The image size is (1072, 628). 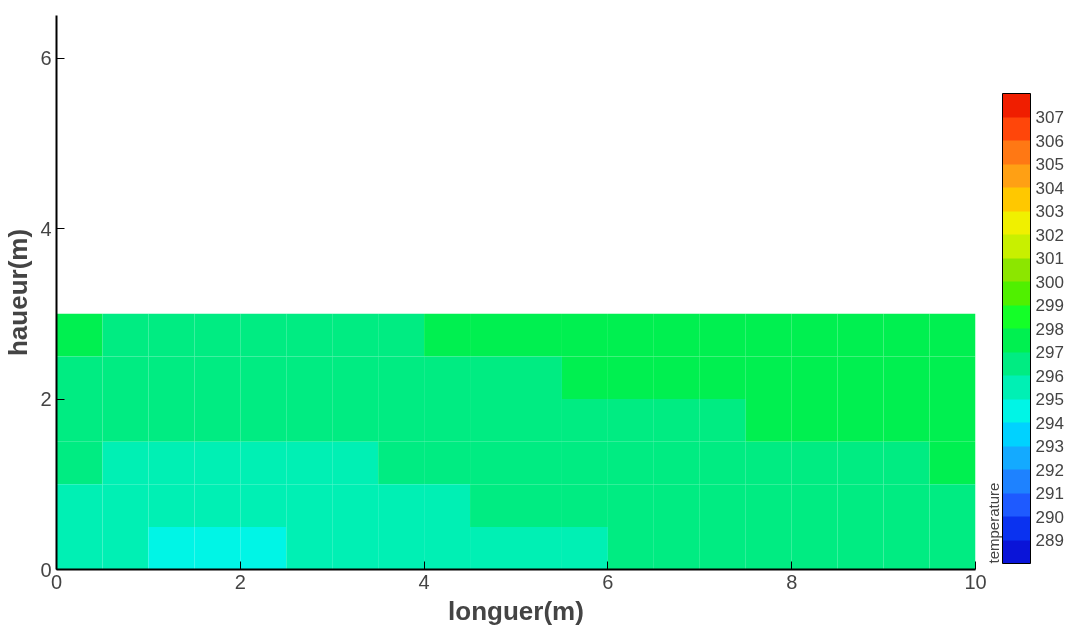 What do you see at coordinates (1049, 517) in the screenshot?
I see `color-bar-label: 290` at bounding box center [1049, 517].